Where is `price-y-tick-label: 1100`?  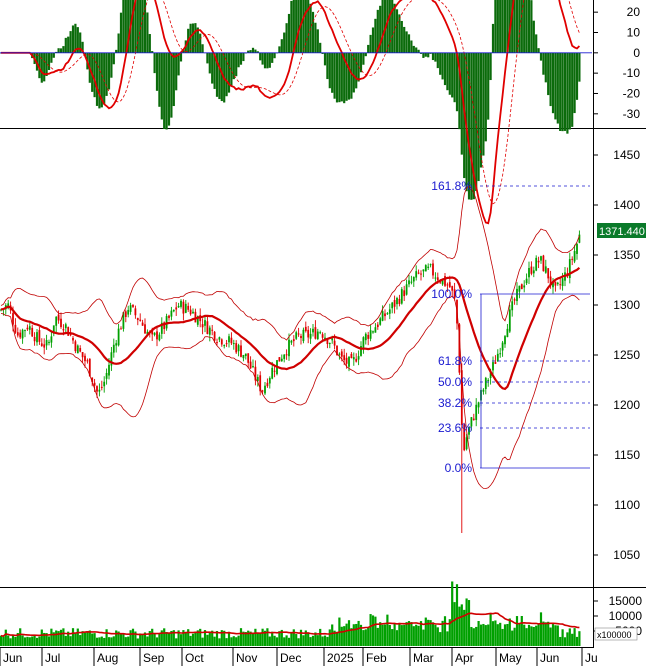 price-y-tick-label: 1100 is located at coordinates (627, 505).